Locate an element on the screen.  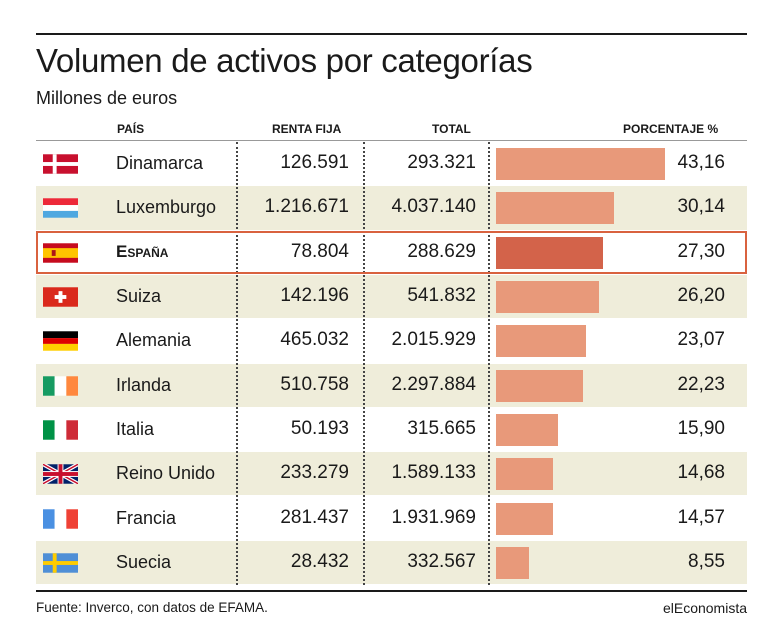
table-row: Suiza 142.196 541.832 26,20 is located at coordinates (391, 296).